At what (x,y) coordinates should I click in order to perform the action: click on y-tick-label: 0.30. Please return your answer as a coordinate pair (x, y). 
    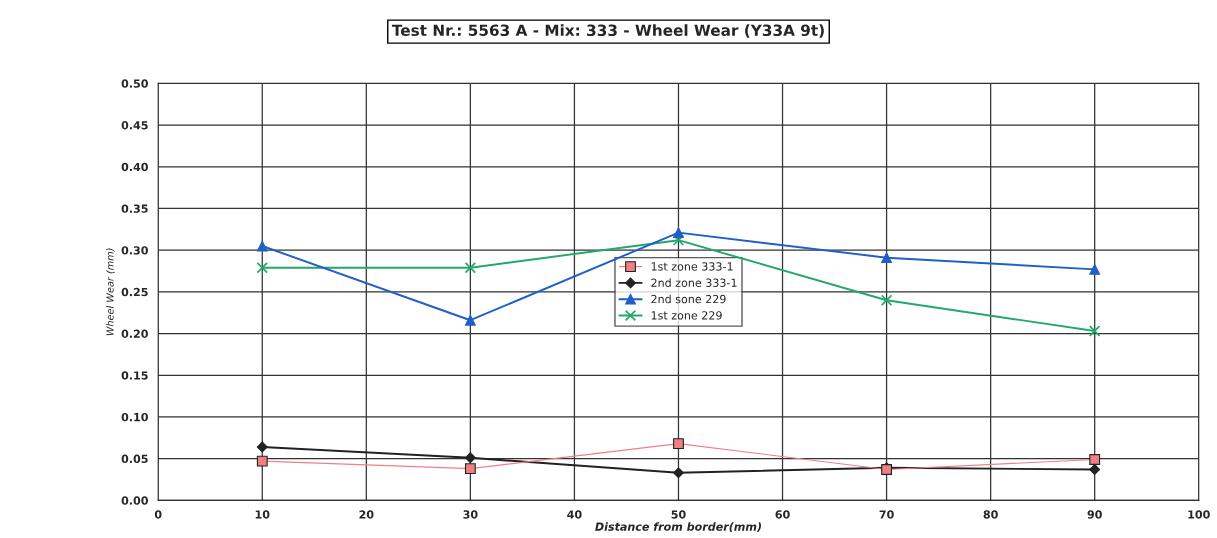
    Looking at the image, I should click on (134, 250).